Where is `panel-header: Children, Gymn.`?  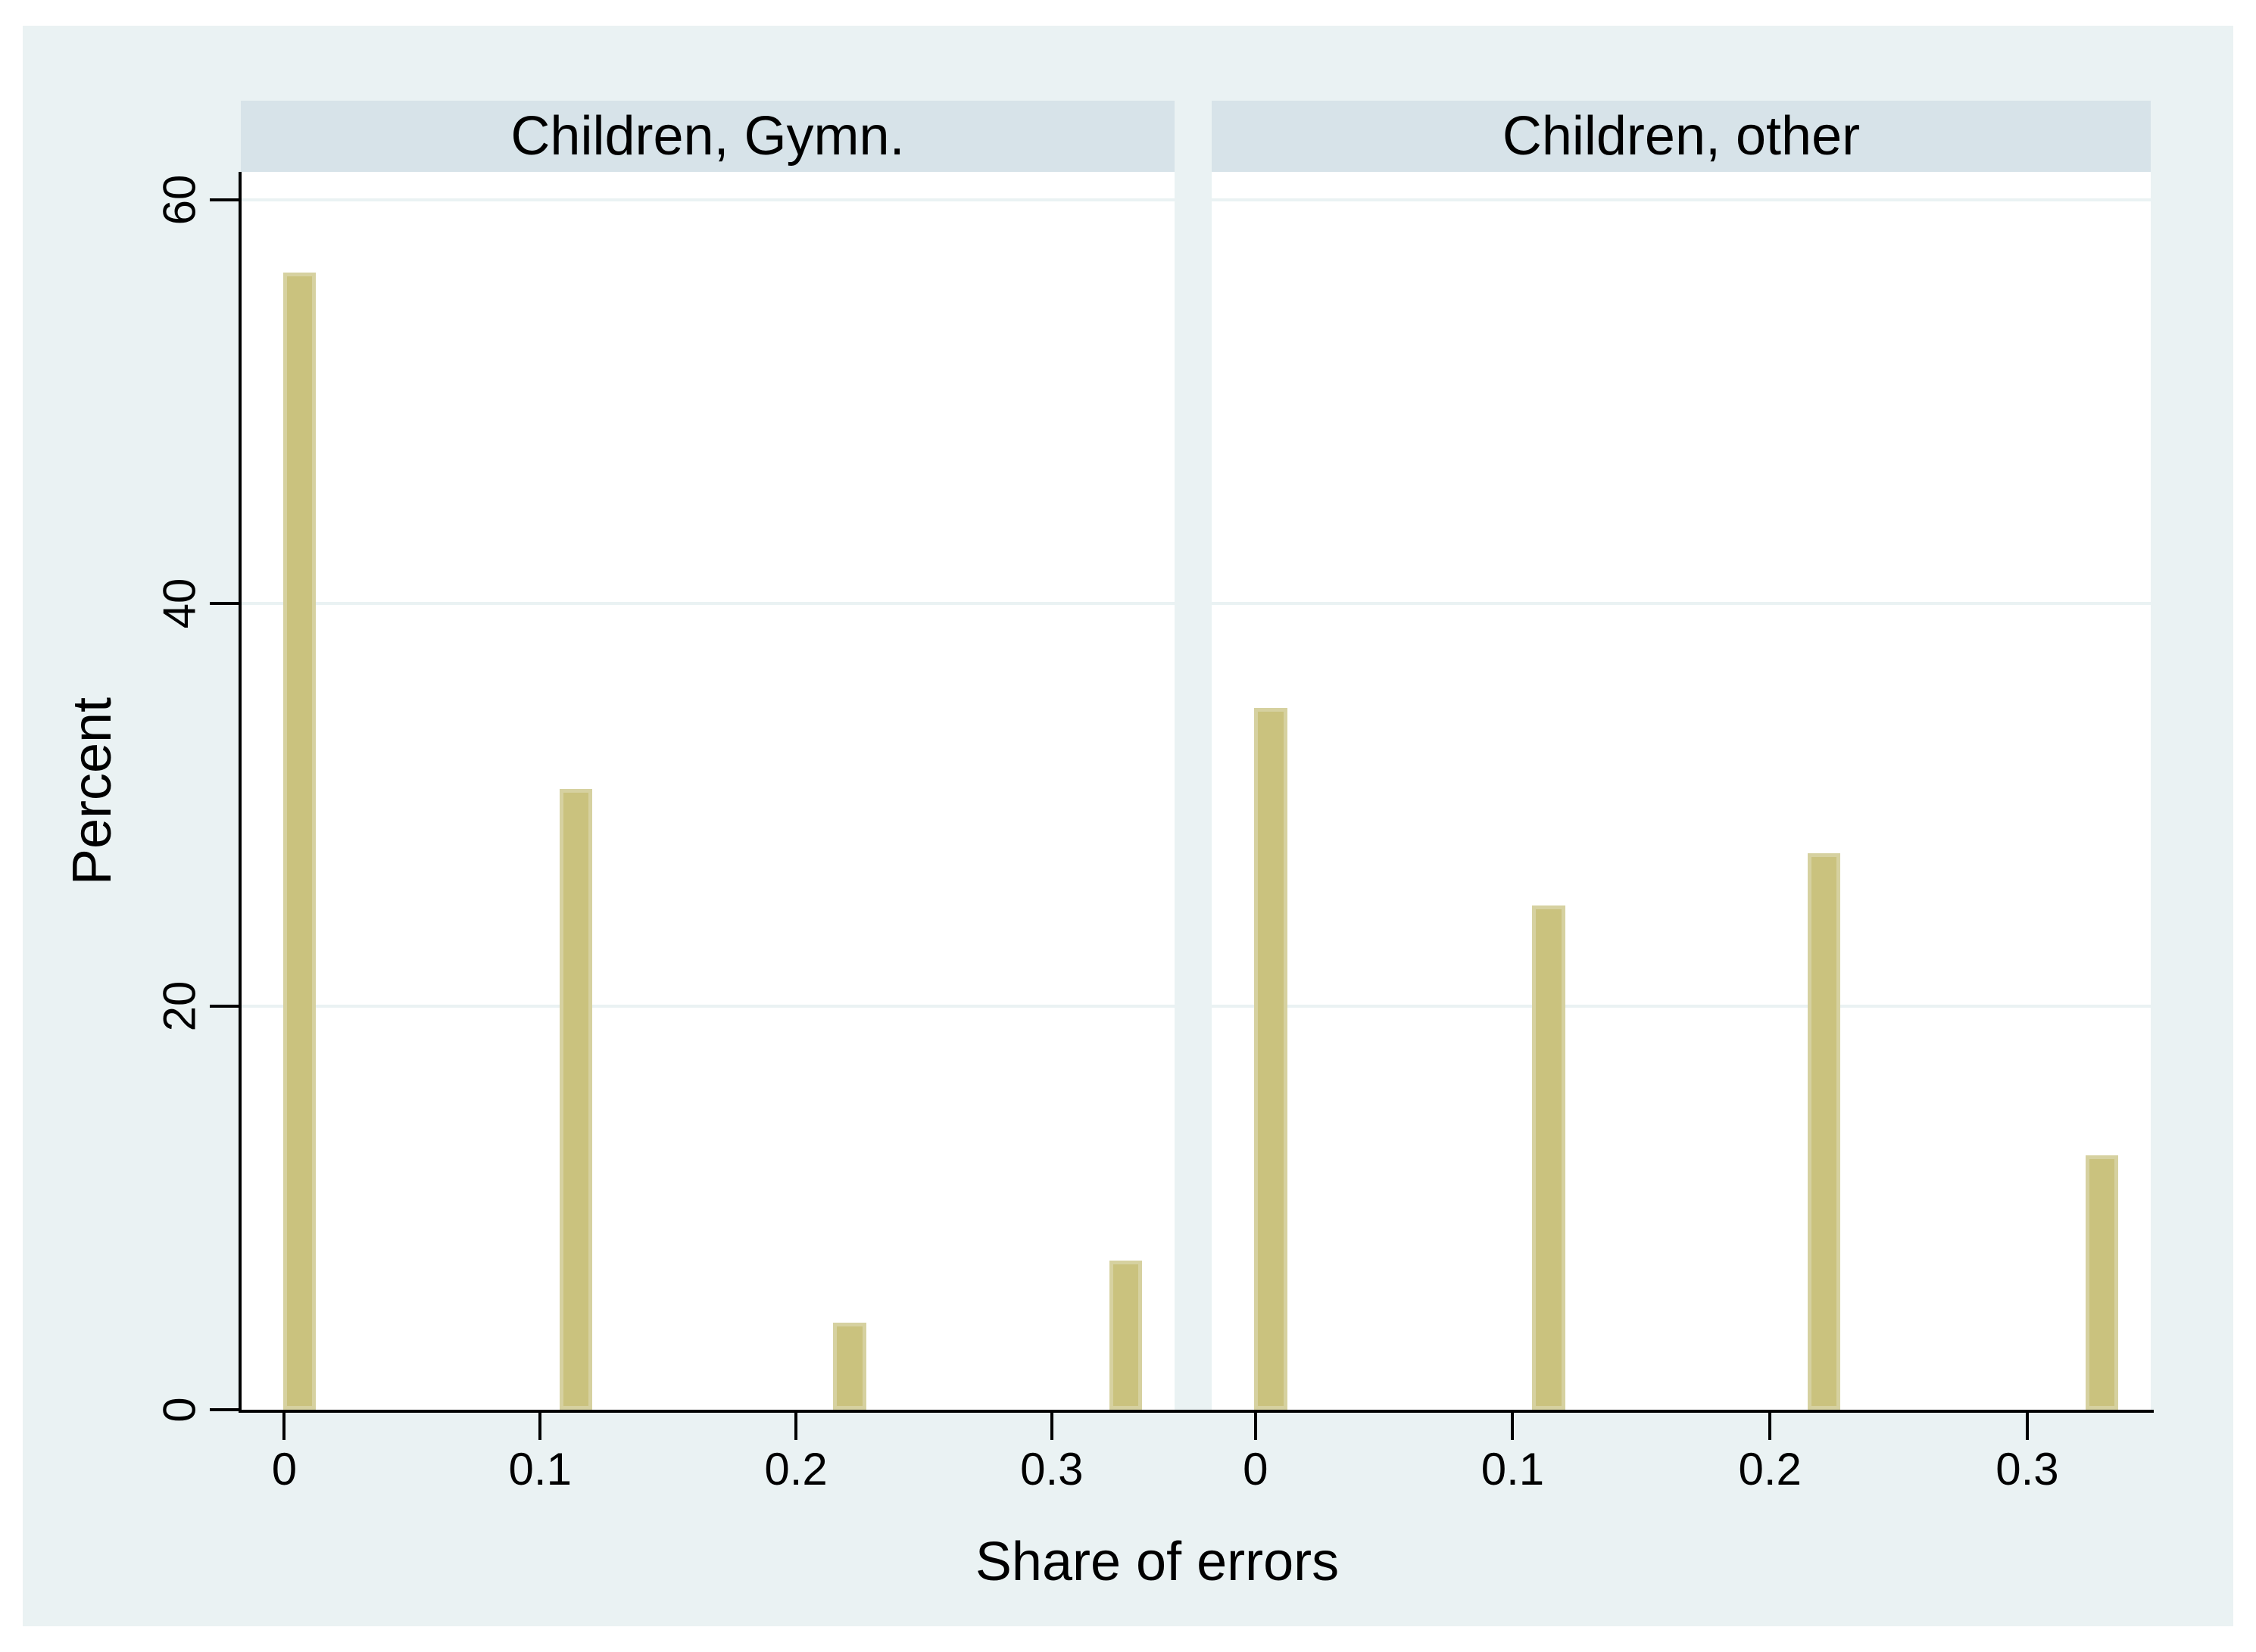
panel-header: Children, Gymn. is located at coordinates (708, 136).